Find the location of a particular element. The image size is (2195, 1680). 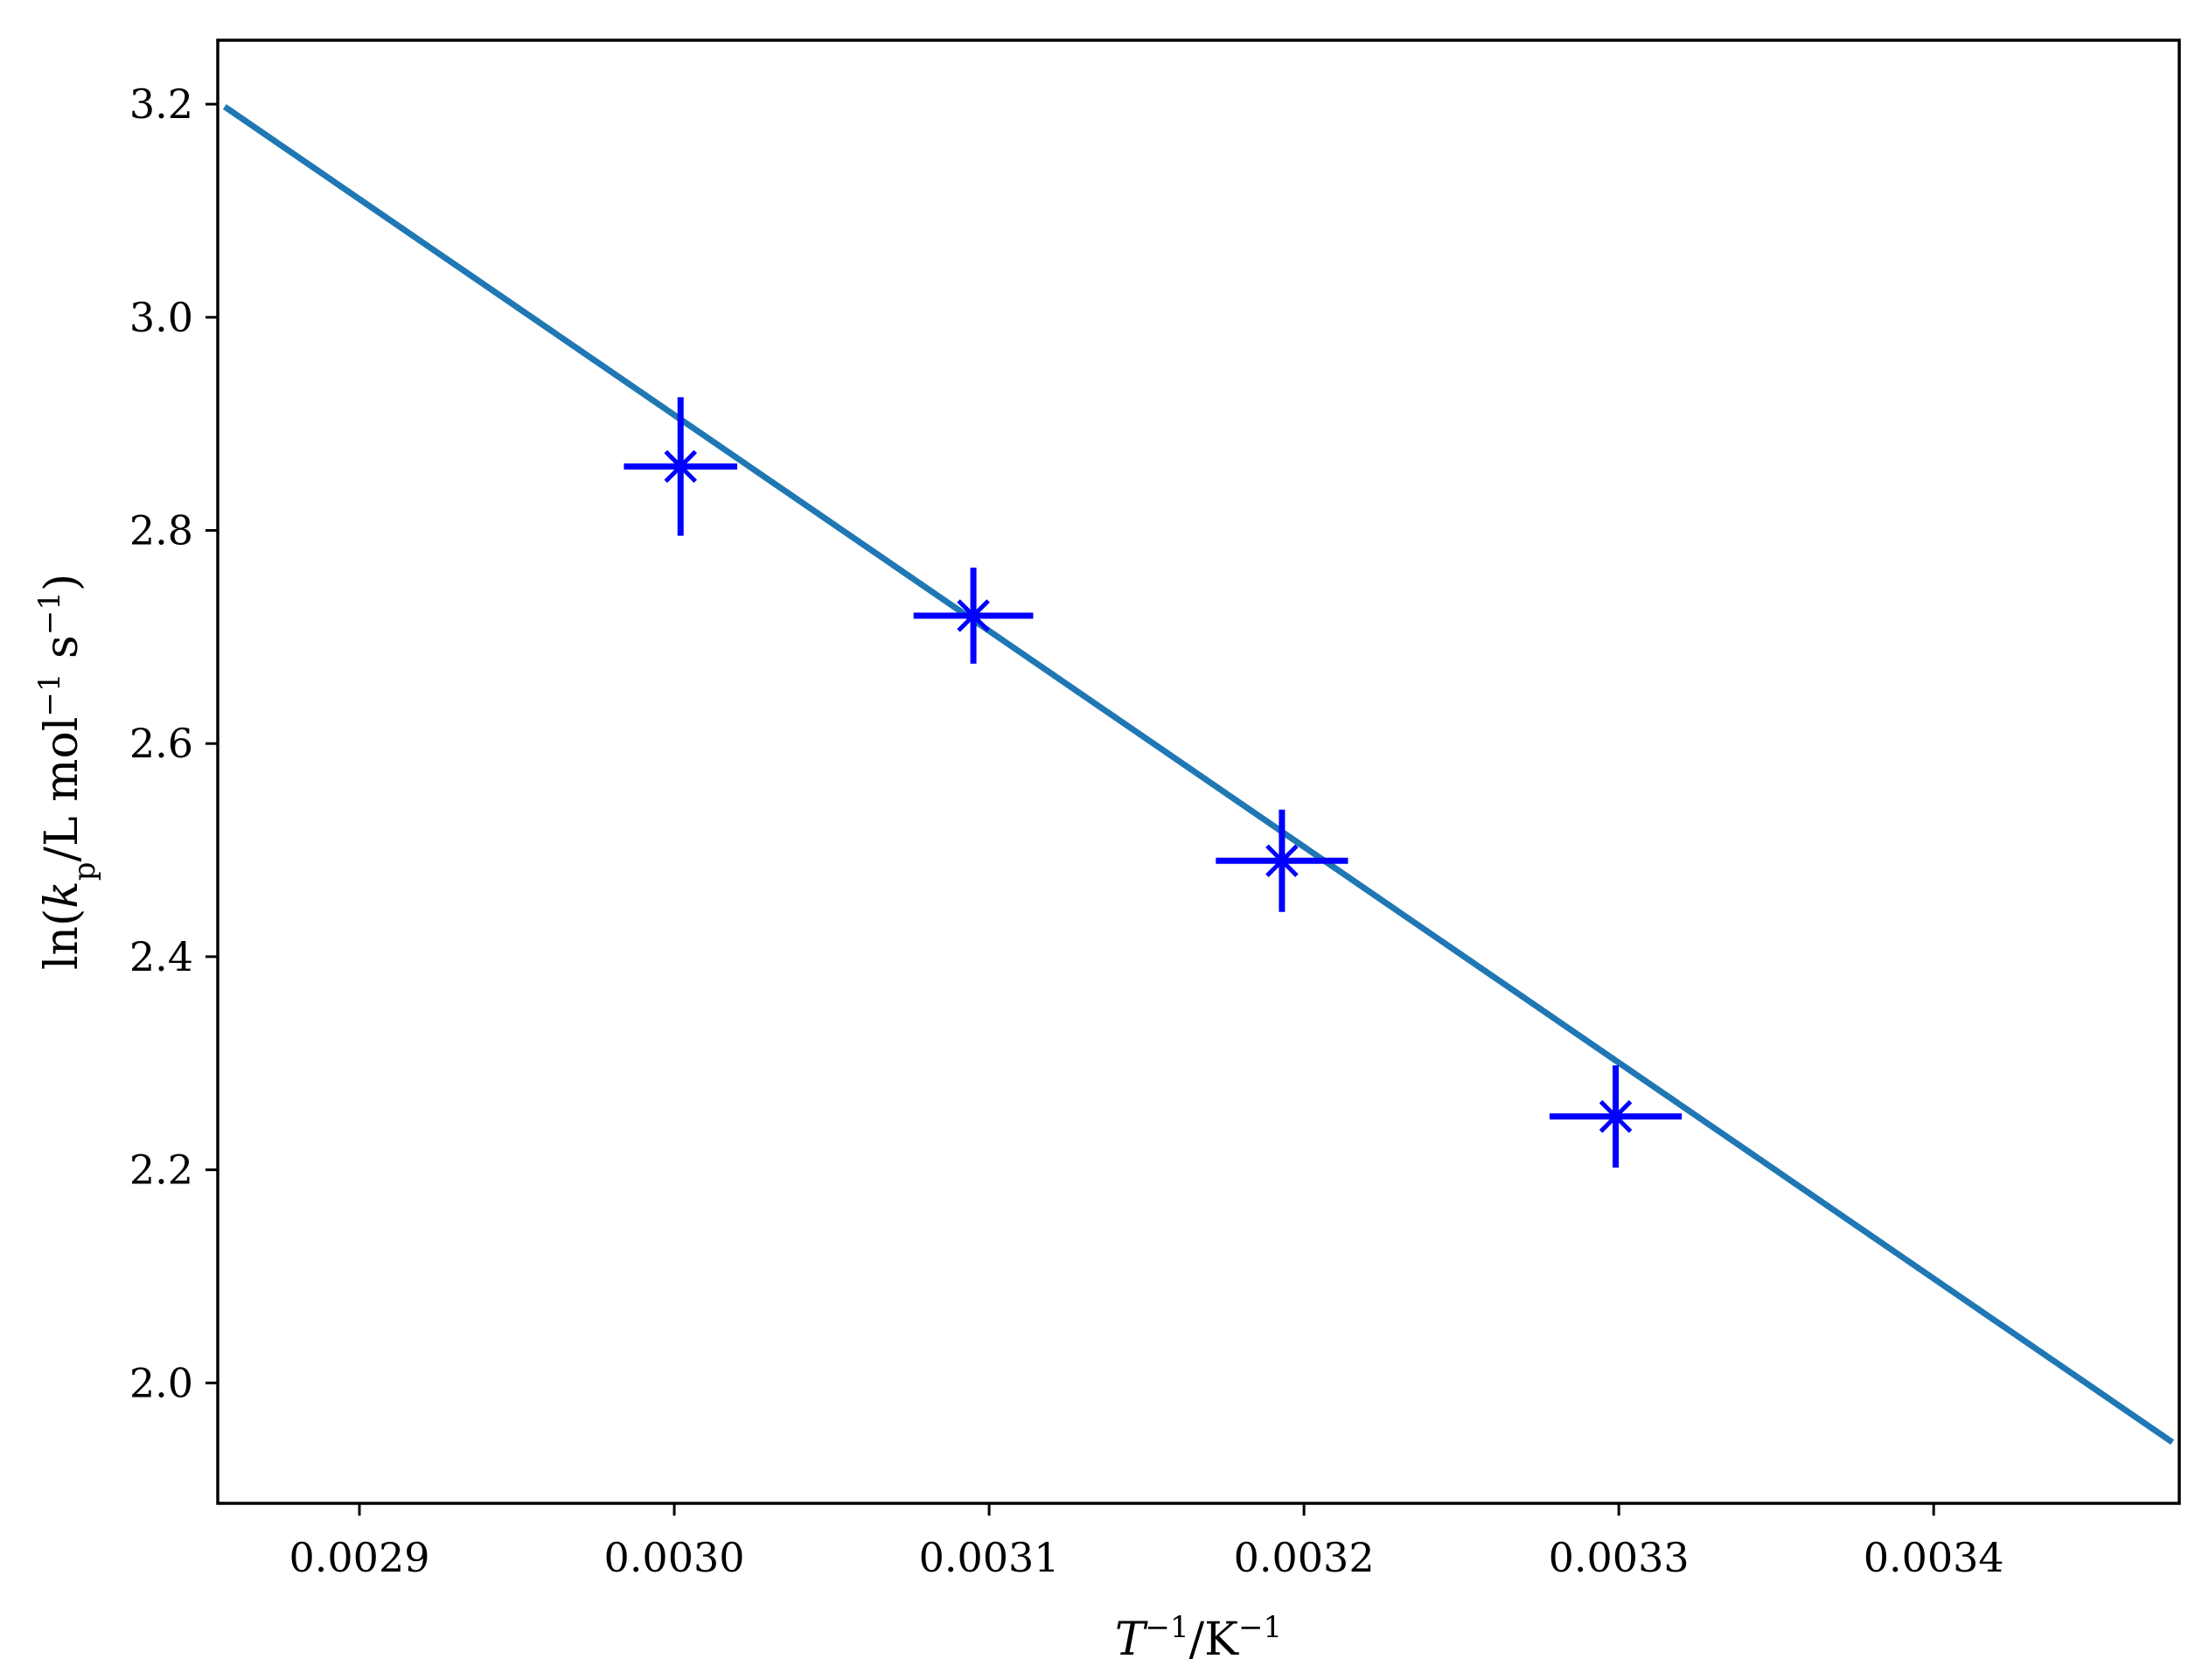

x-tick-label: 0.0033 is located at coordinates (1619, 1557).